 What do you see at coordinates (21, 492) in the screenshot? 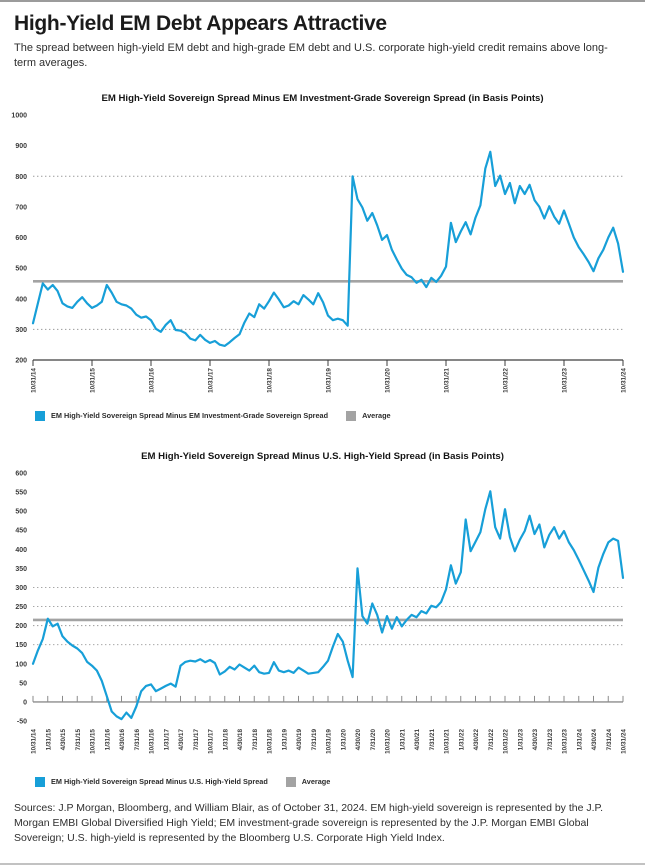
I see `svg-text: 550` at bounding box center [21, 492].